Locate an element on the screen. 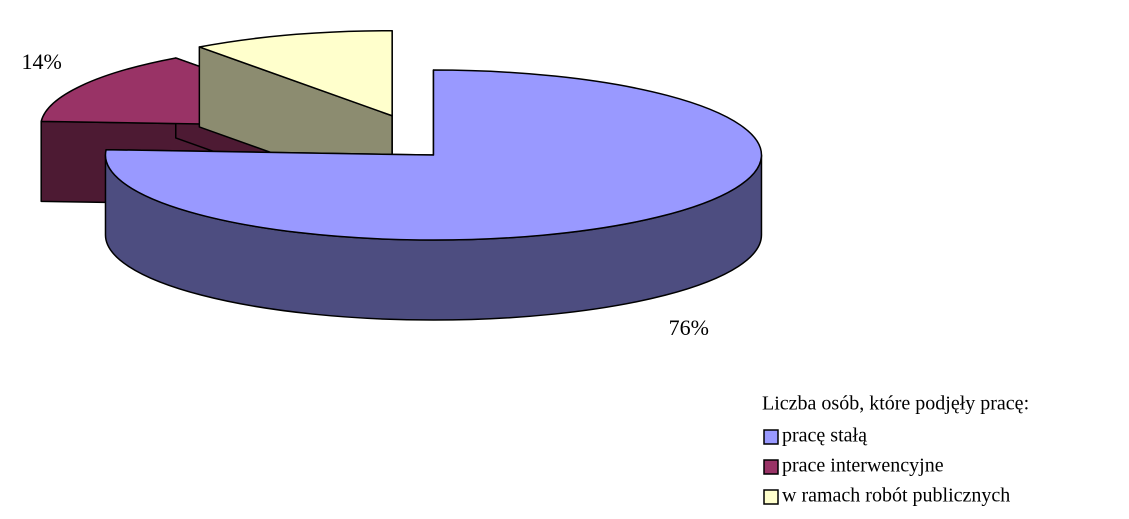 This screenshot has height=519, width=1129. legend-label: w ramach robót publicznych is located at coordinates (896, 496).